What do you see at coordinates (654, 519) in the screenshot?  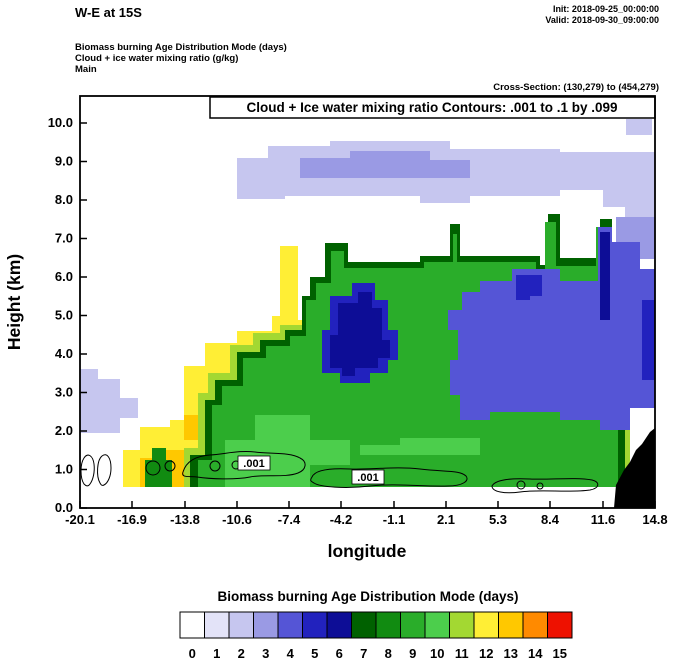 I see `x-tick-label: 14.8` at bounding box center [654, 519].